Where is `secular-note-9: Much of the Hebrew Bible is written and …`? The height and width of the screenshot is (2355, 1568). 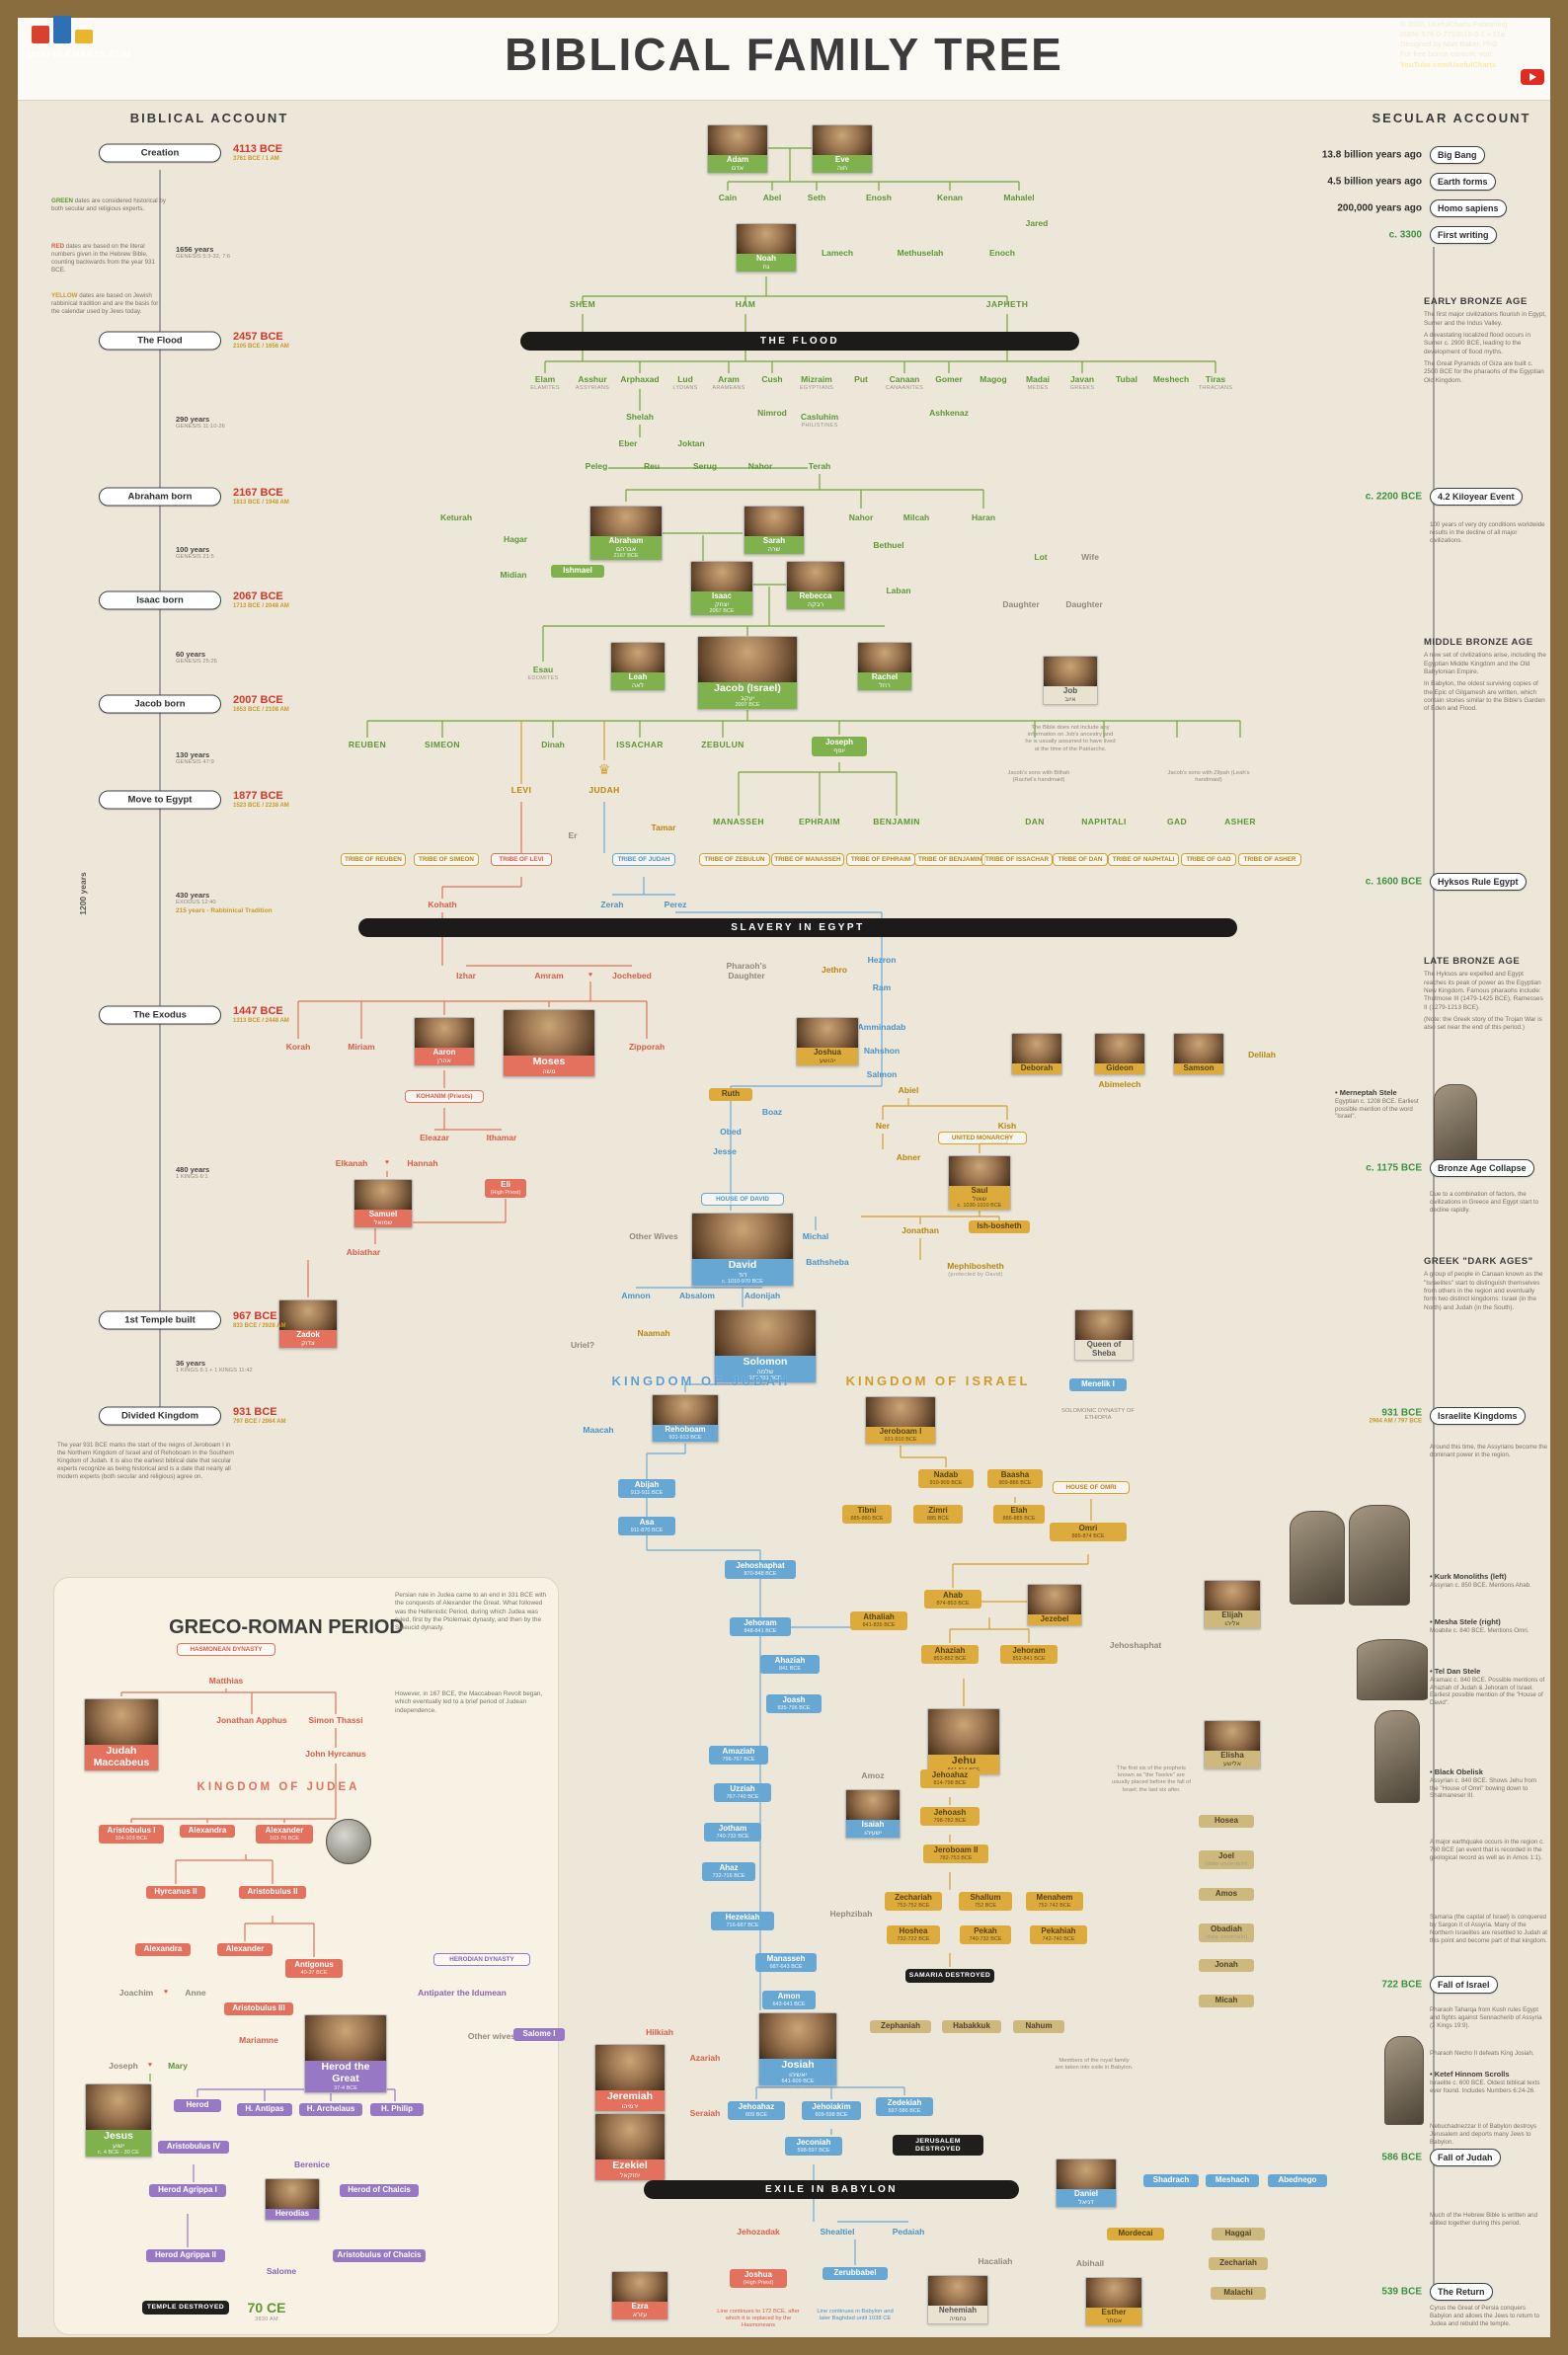 secular-note-9: Much of the Hebrew Bible is written and … is located at coordinates (1484, 2220).